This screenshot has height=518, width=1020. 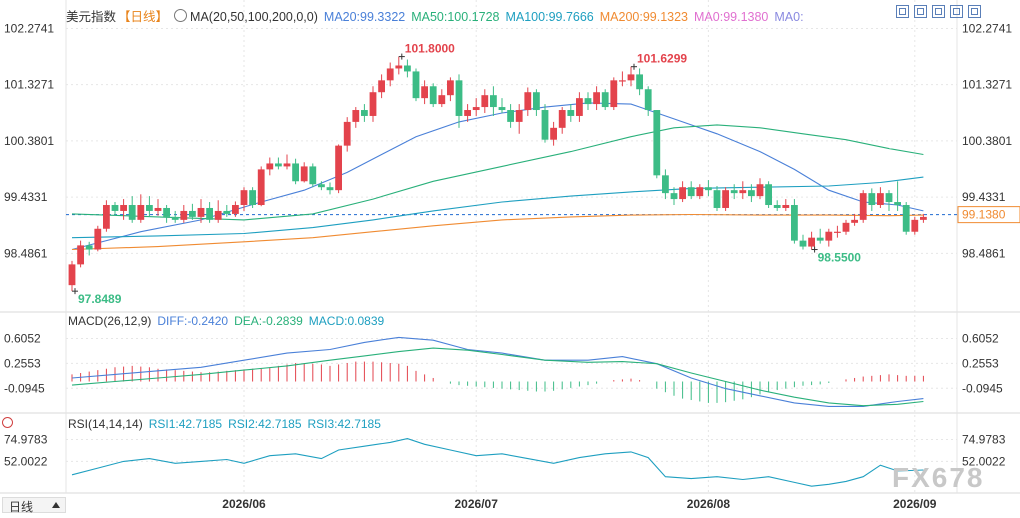 I want to click on settings-gear-icon, so click(x=181, y=15).